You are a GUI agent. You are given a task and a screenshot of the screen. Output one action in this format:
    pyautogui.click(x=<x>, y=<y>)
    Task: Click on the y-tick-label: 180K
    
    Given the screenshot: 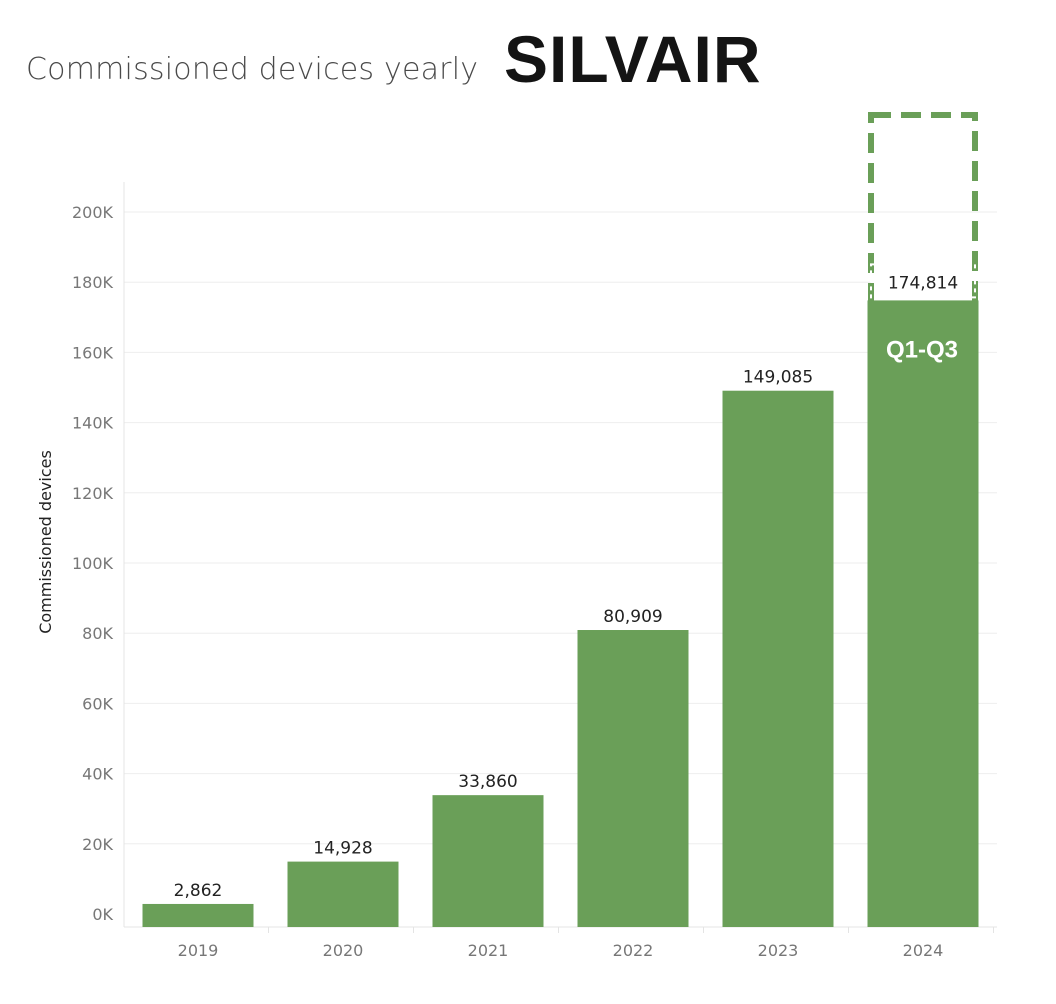 What is the action you would take?
    pyautogui.click(x=93, y=282)
    